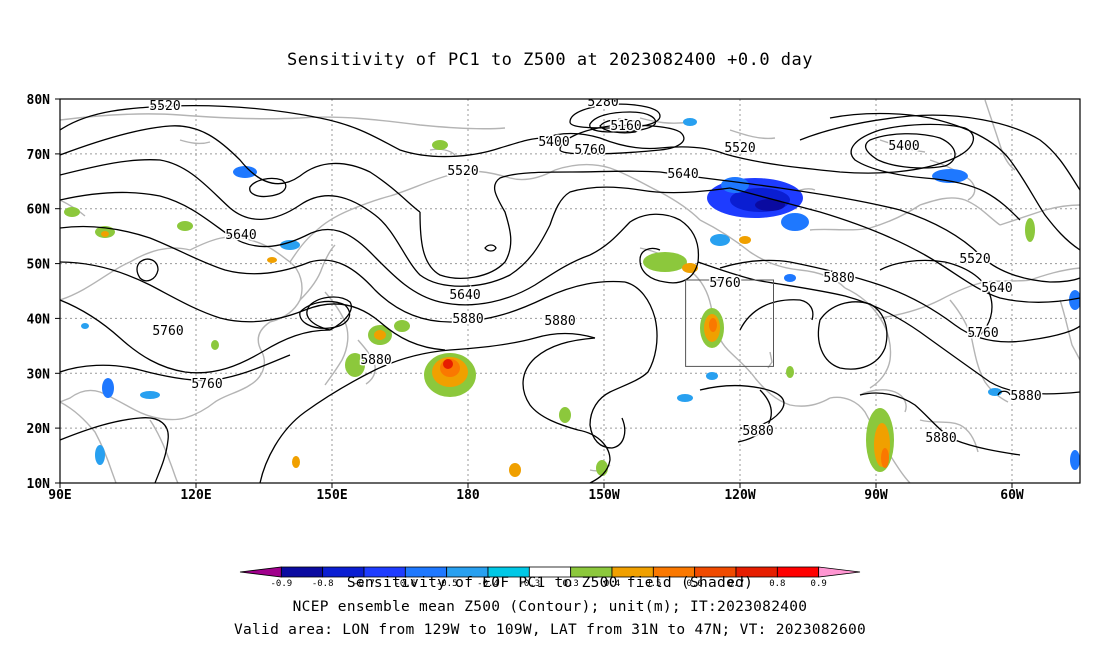 This screenshot has height=650, width=1100. What do you see at coordinates (876, 495) in the screenshot?
I see `lon-label: 90W` at bounding box center [876, 495].